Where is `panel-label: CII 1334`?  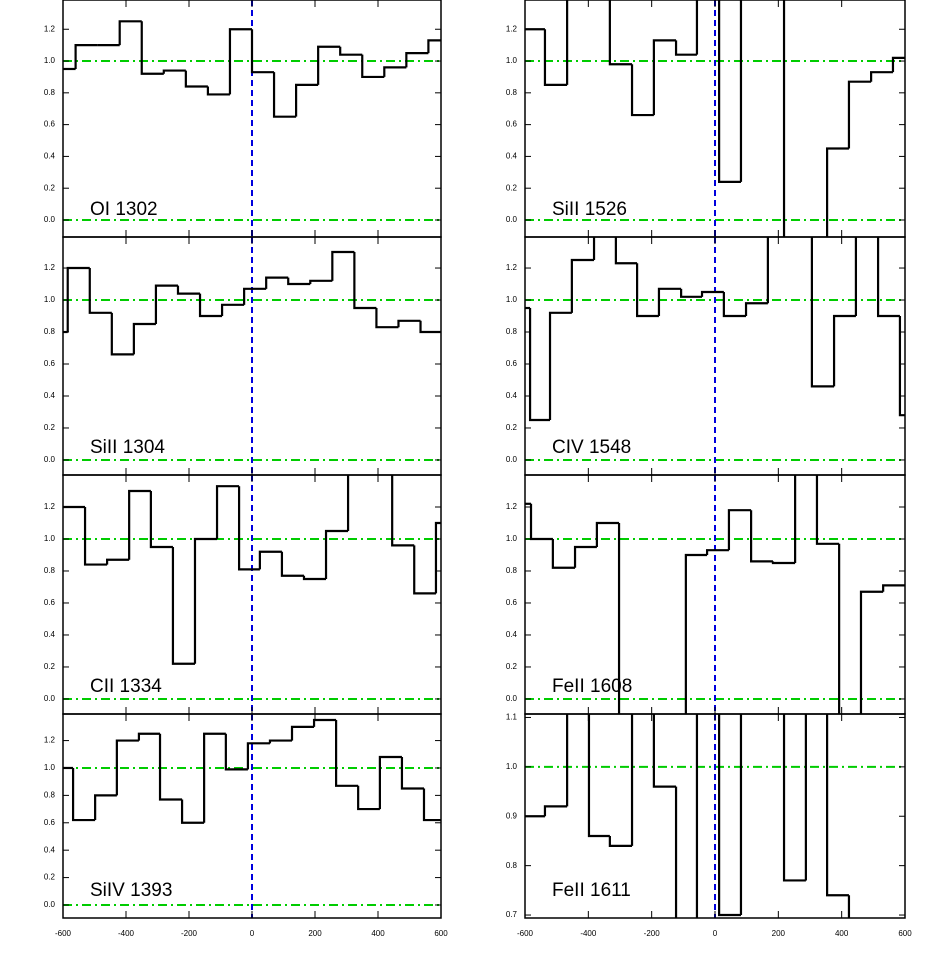
panel-label: CII 1334 is located at coordinates (126, 686).